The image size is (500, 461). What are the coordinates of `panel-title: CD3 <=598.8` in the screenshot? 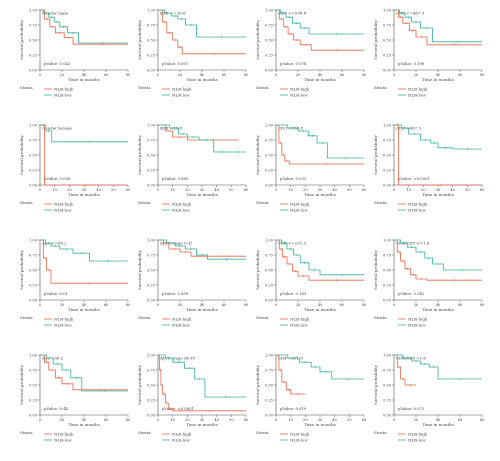 It's located at (292, 13).